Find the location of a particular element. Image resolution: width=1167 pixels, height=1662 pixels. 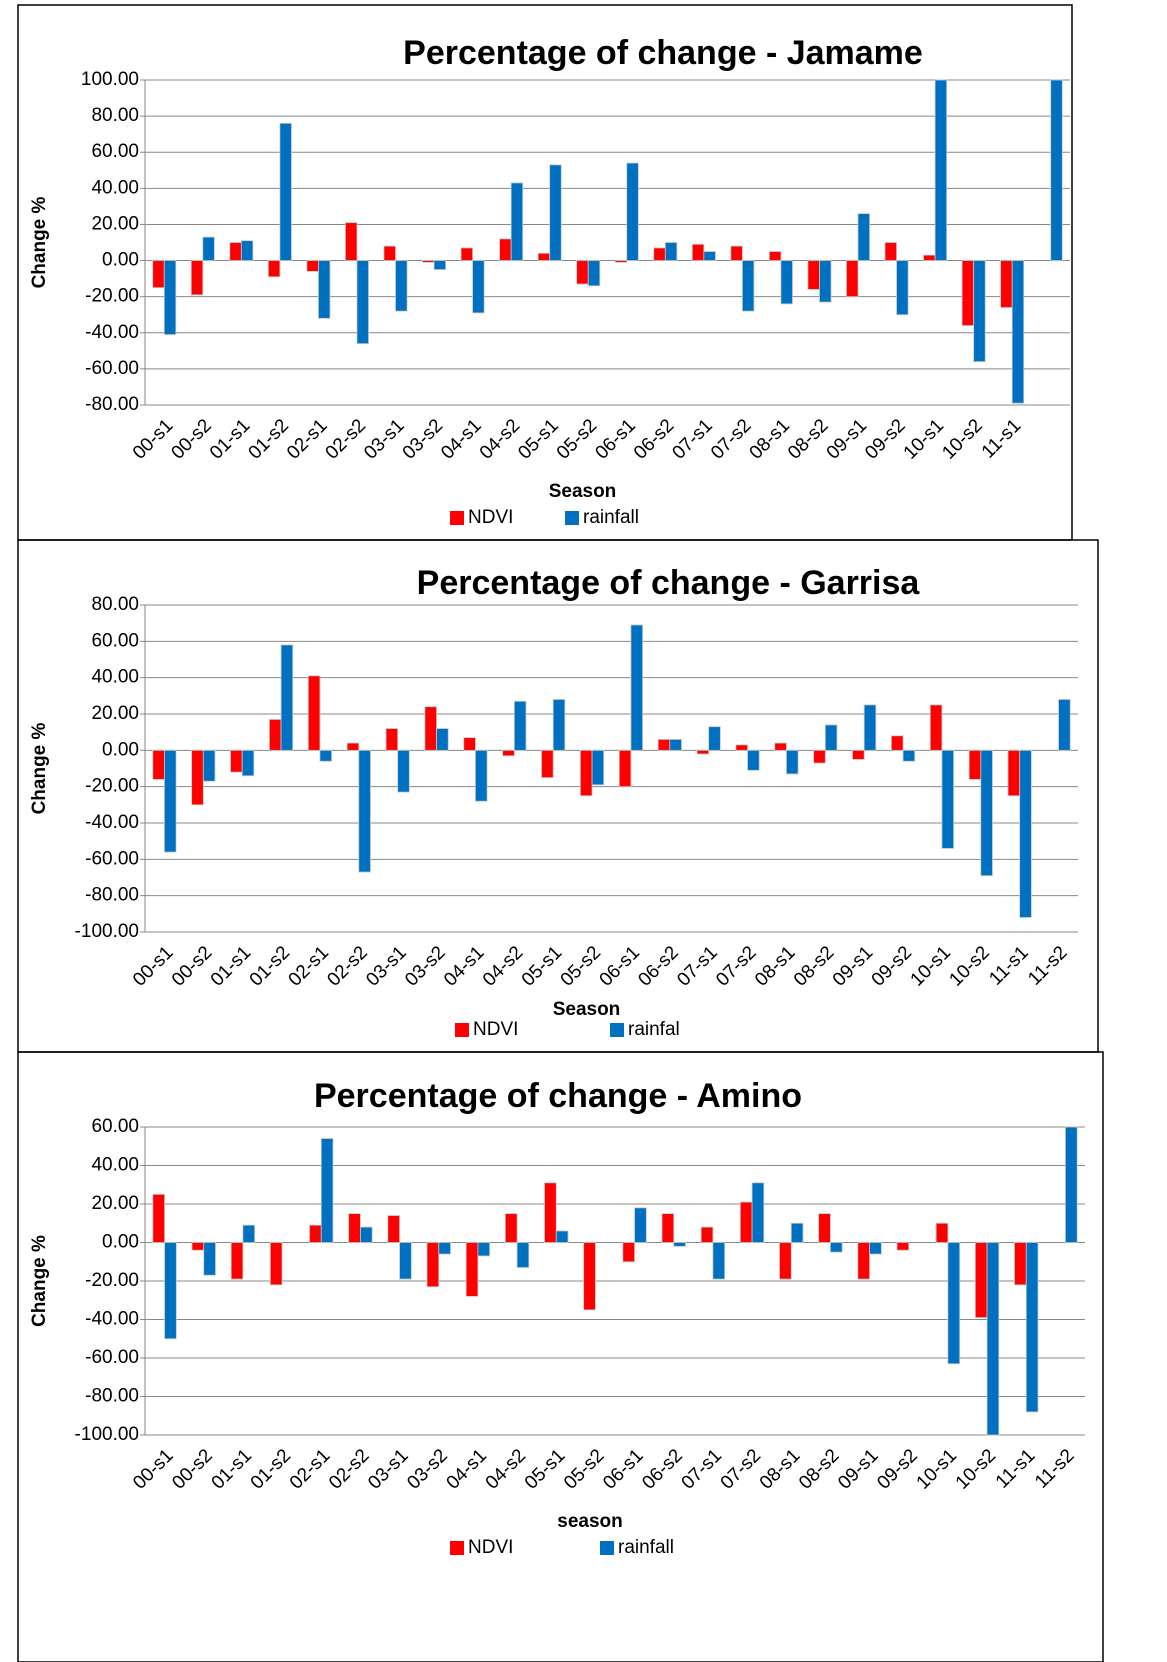

x-tick-label: 11-s1 is located at coordinates (1001, 438).